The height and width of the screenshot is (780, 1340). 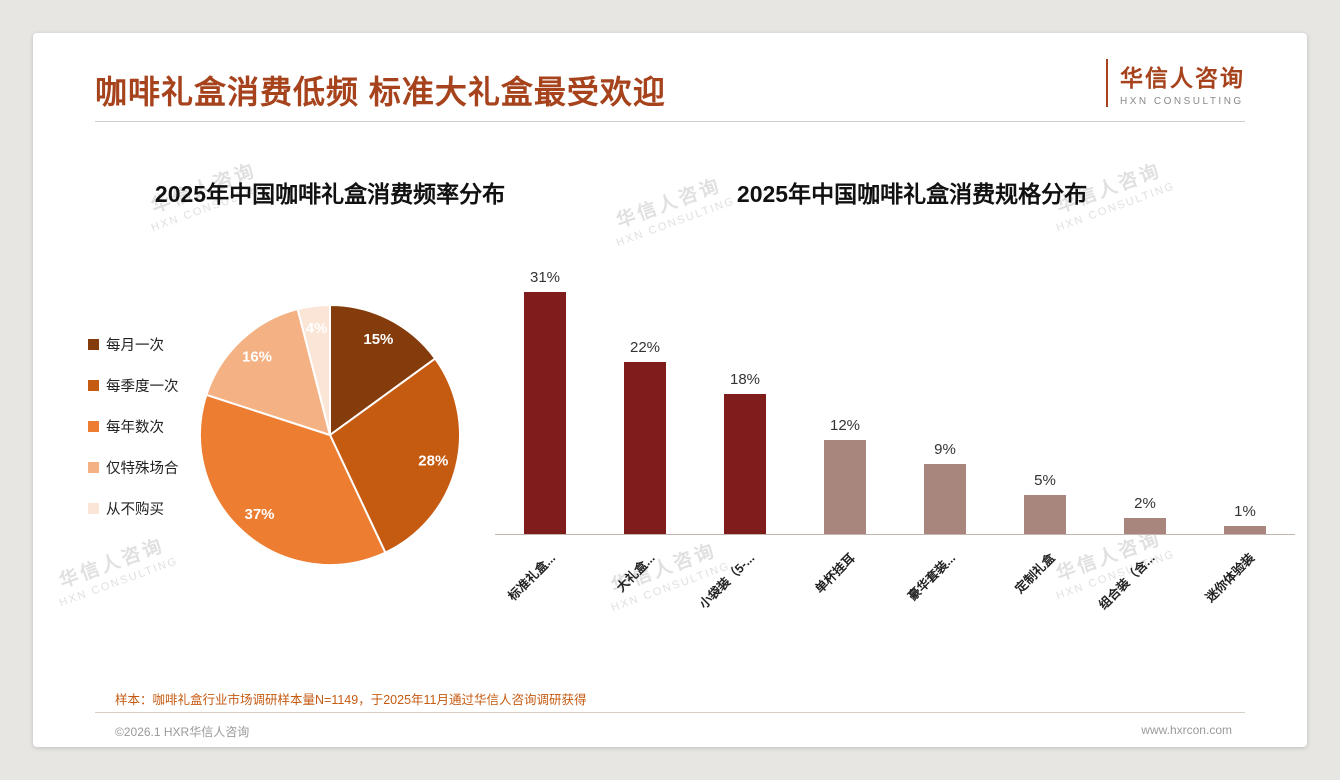 I want to click on legend-label: 从不购买, so click(x=135, y=510).